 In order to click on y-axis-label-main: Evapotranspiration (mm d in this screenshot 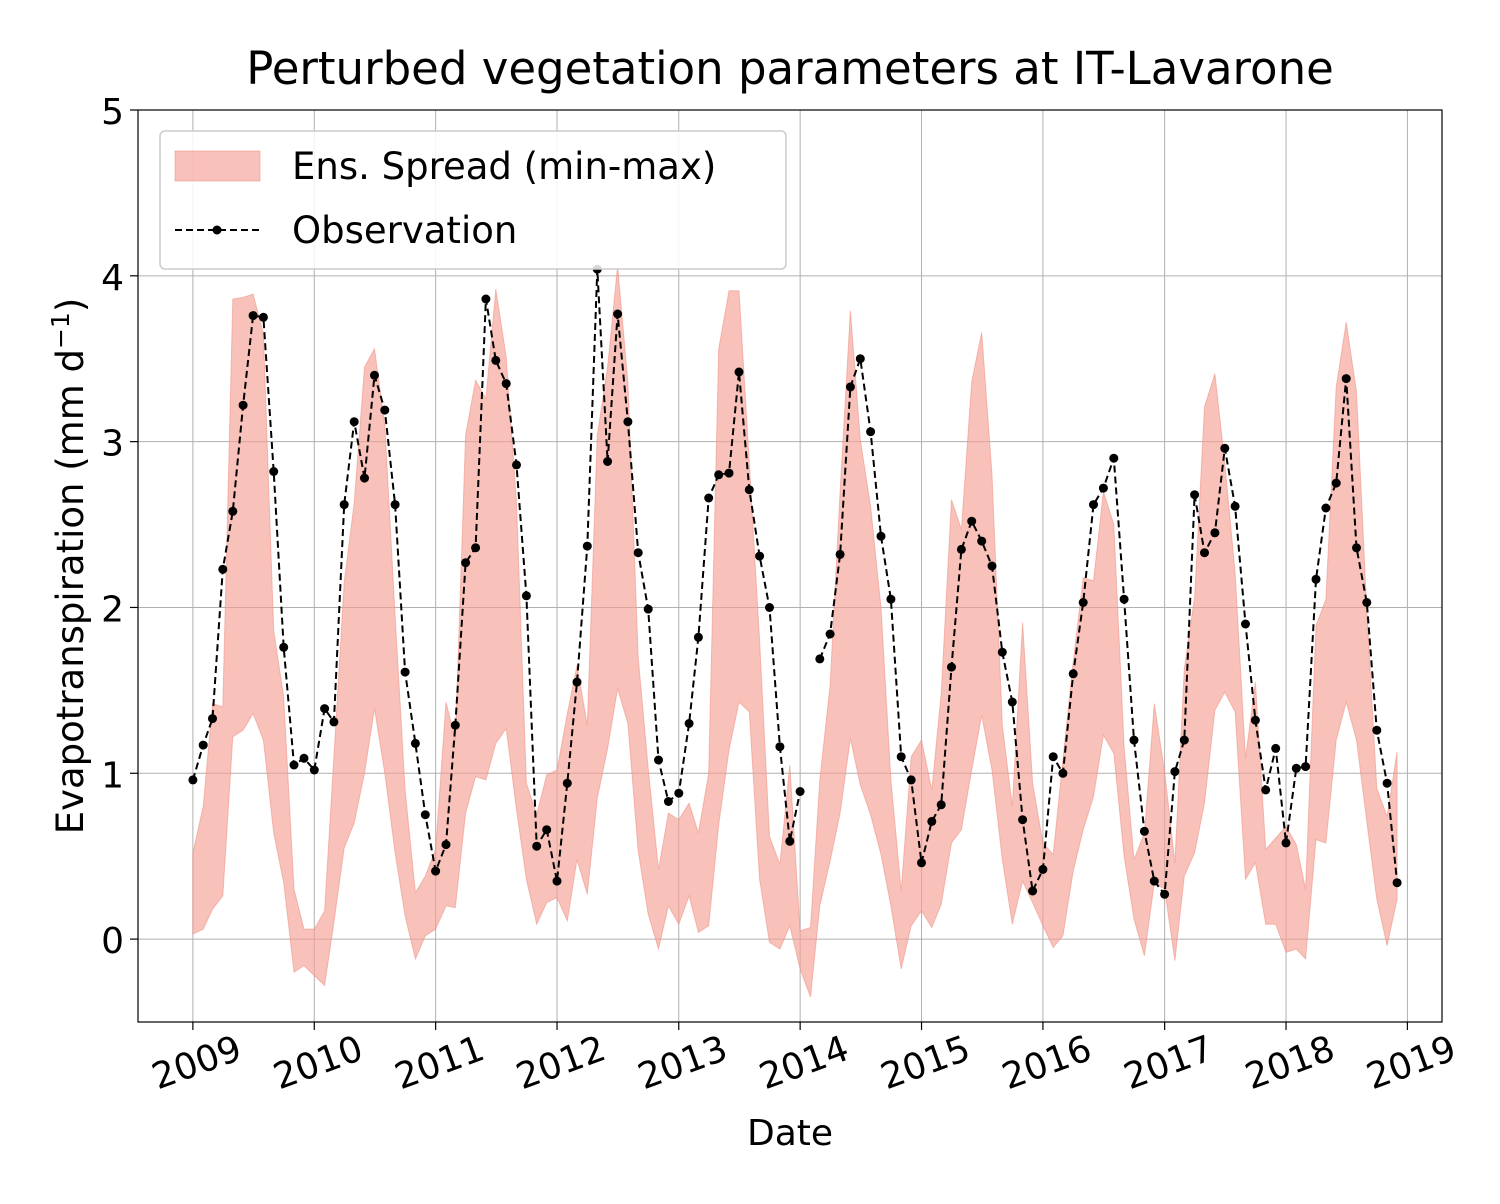, I will do `click(70, 591)`.